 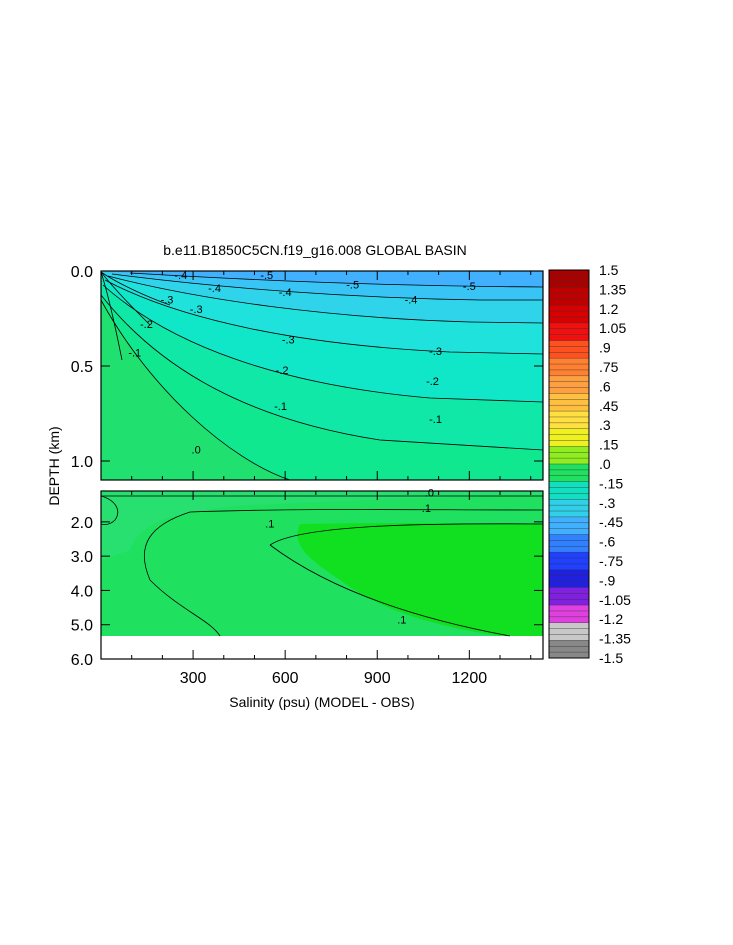 What do you see at coordinates (470, 678) in the screenshot?
I see `x-tick-label-3: 1200` at bounding box center [470, 678].